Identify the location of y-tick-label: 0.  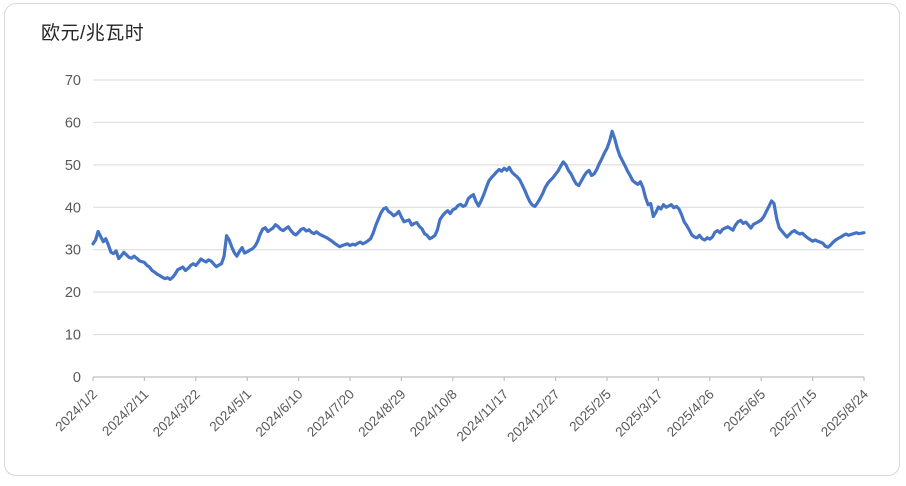
(77, 378).